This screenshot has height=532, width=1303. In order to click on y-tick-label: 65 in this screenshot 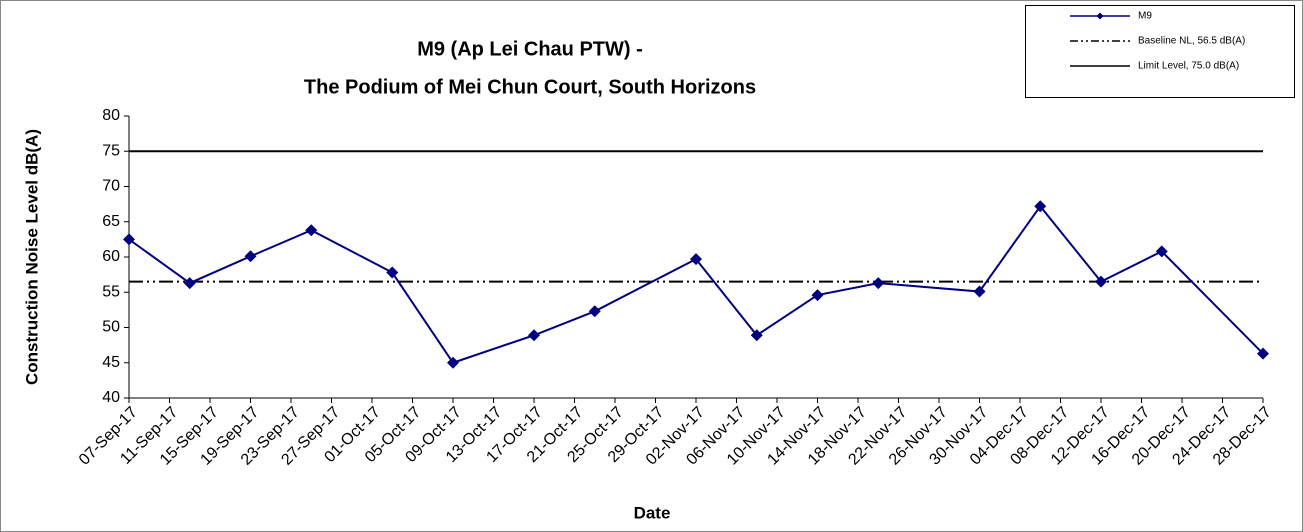, I will do `click(111, 221)`.